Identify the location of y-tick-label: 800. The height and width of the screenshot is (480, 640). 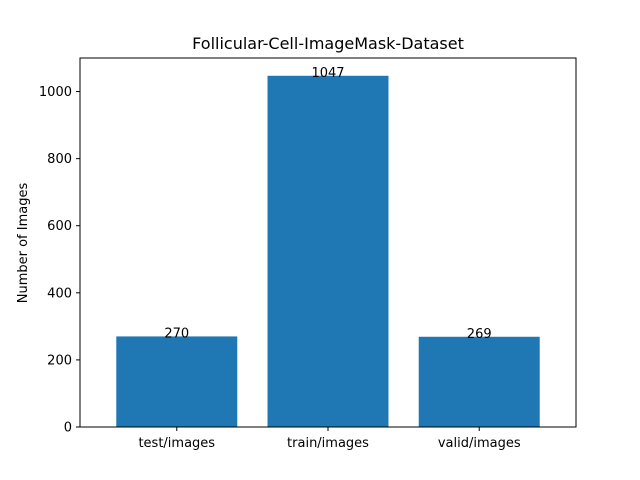
(59, 159).